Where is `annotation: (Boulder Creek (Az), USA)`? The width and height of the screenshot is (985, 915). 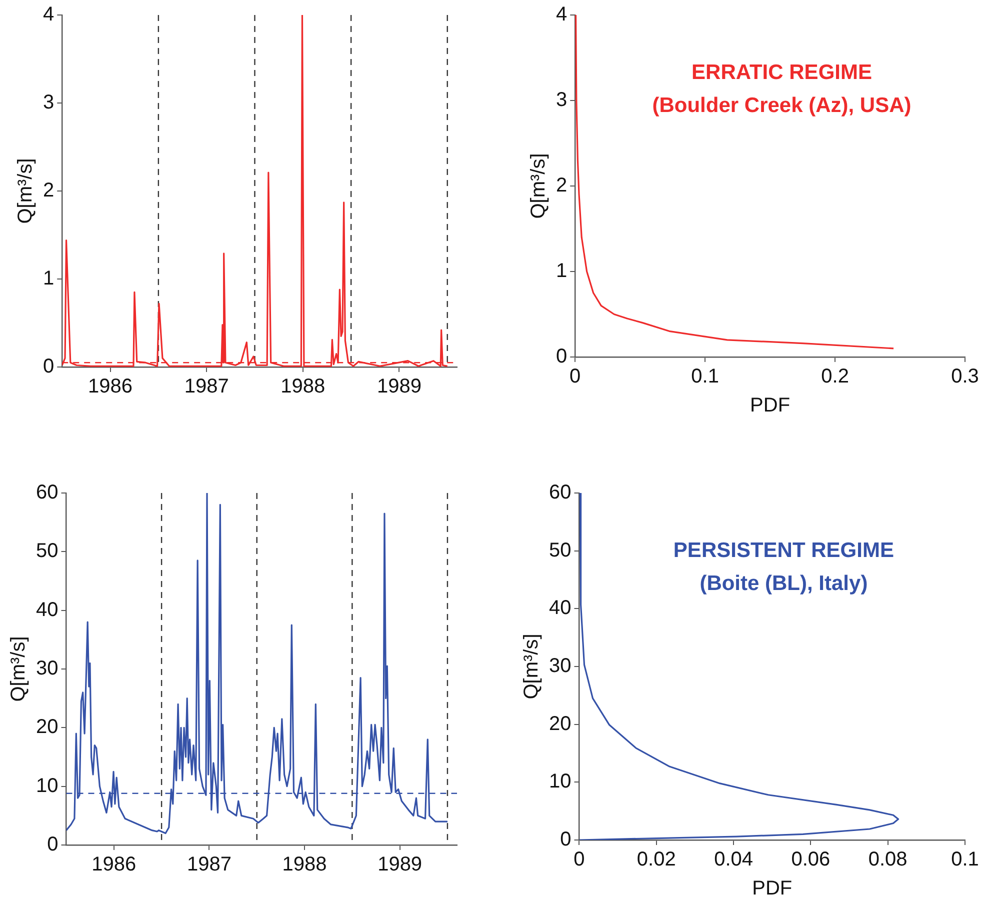 annotation: (Boulder Creek (Az), USA) is located at coordinates (782, 105).